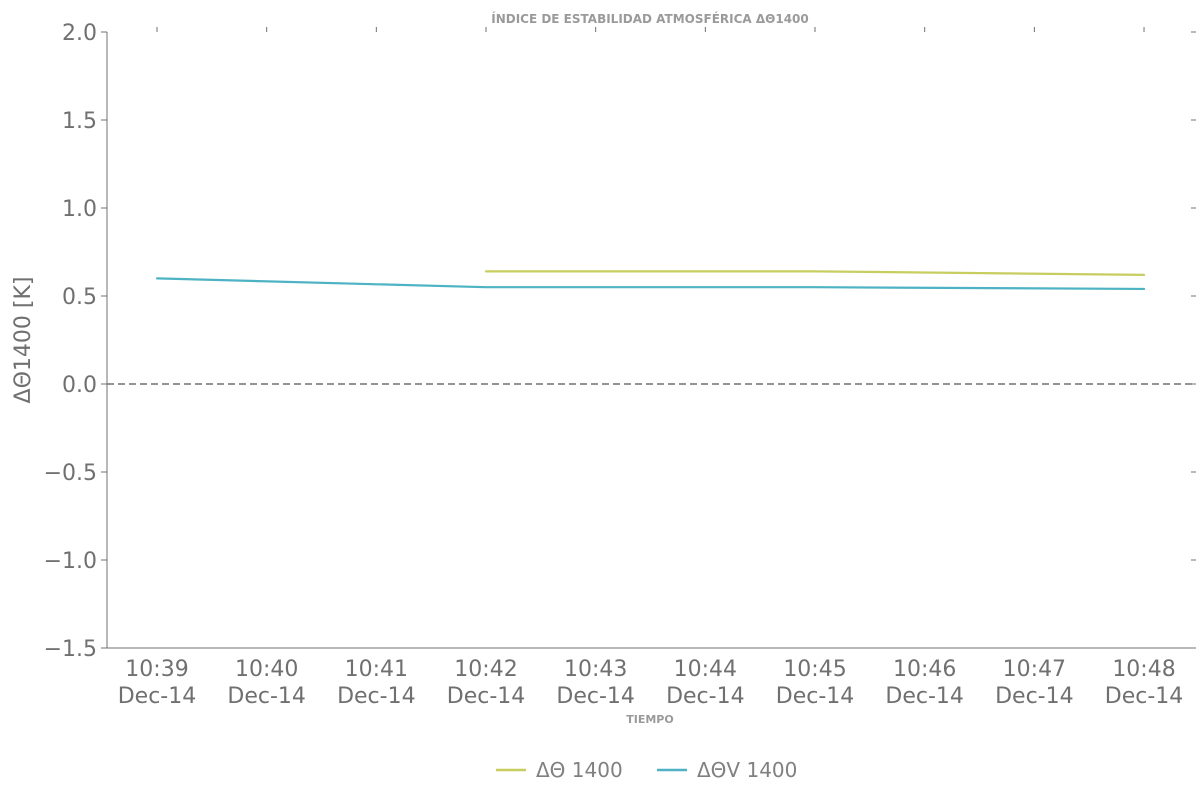  What do you see at coordinates (70, 649) in the screenshot?
I see `y-tick-label: −1.5` at bounding box center [70, 649].